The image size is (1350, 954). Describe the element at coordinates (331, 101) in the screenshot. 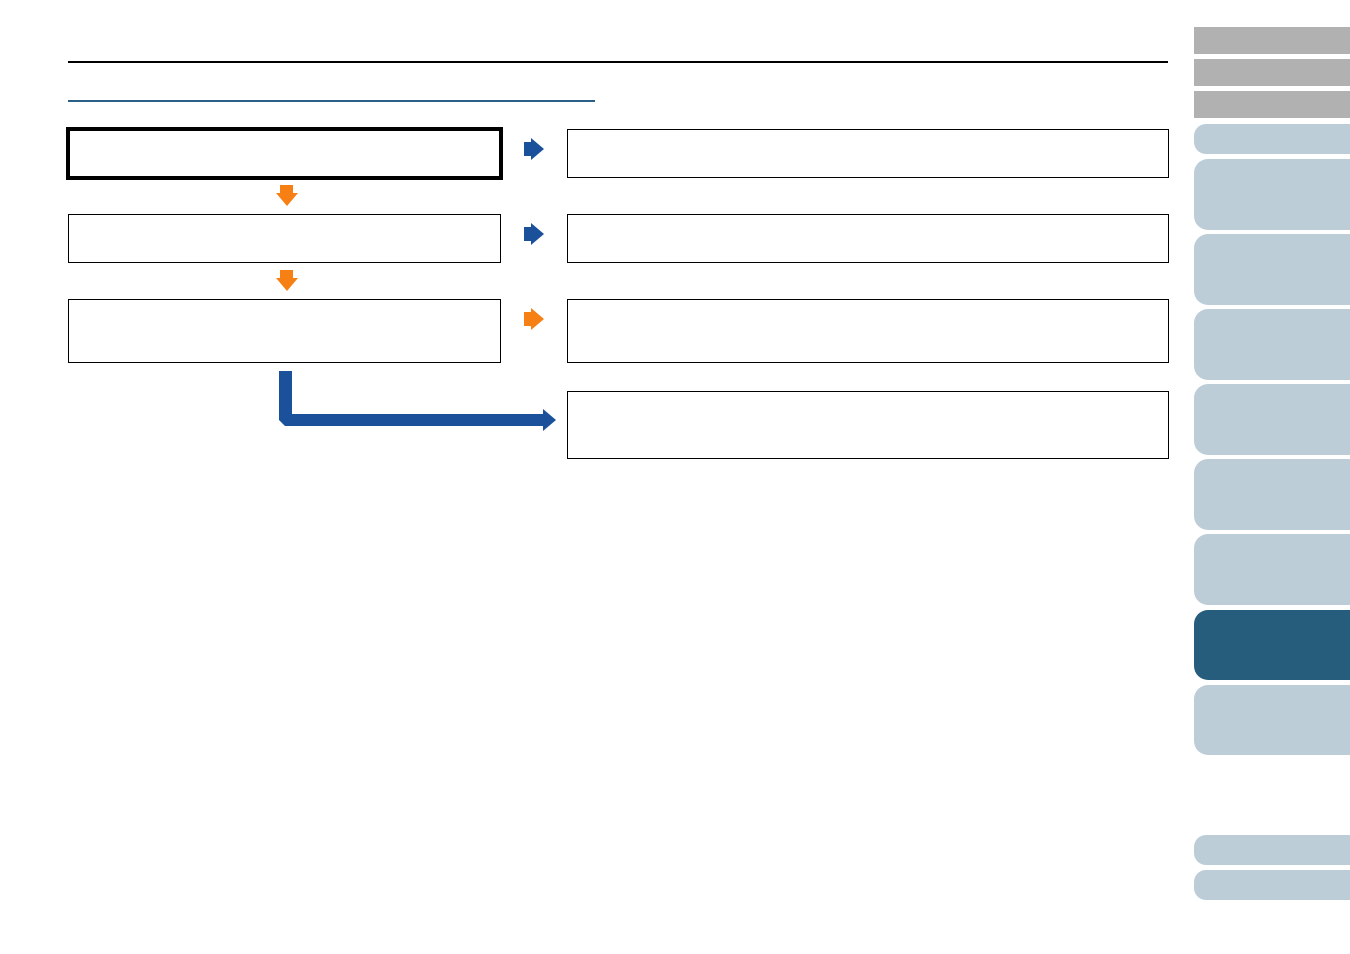

I see `section-heading-rule` at that location.